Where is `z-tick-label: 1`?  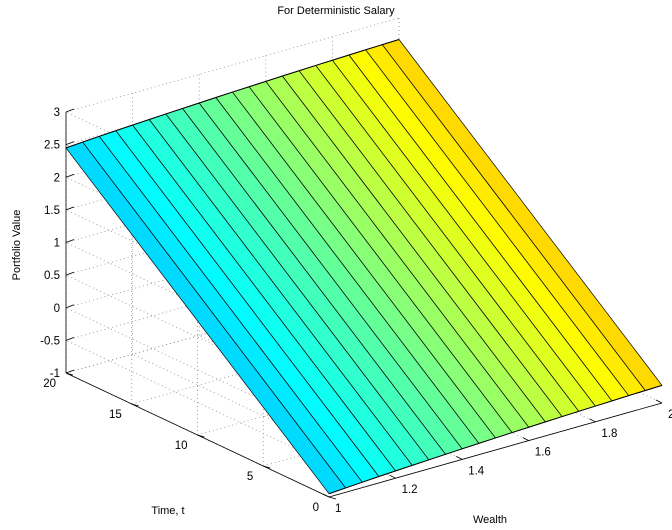 z-tick-label: 1 is located at coordinates (57, 244).